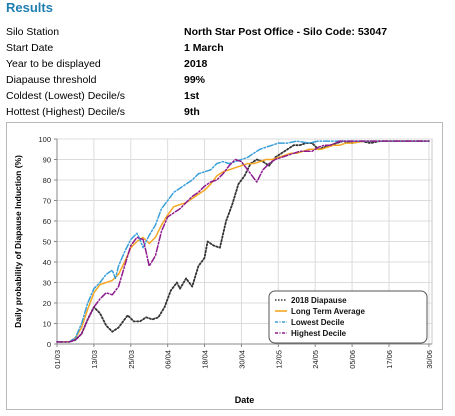 This screenshot has width=455, height=416. Describe the element at coordinates (226, 64) in the screenshot. I see `info-row-year: Year to be displayed 2018` at that location.